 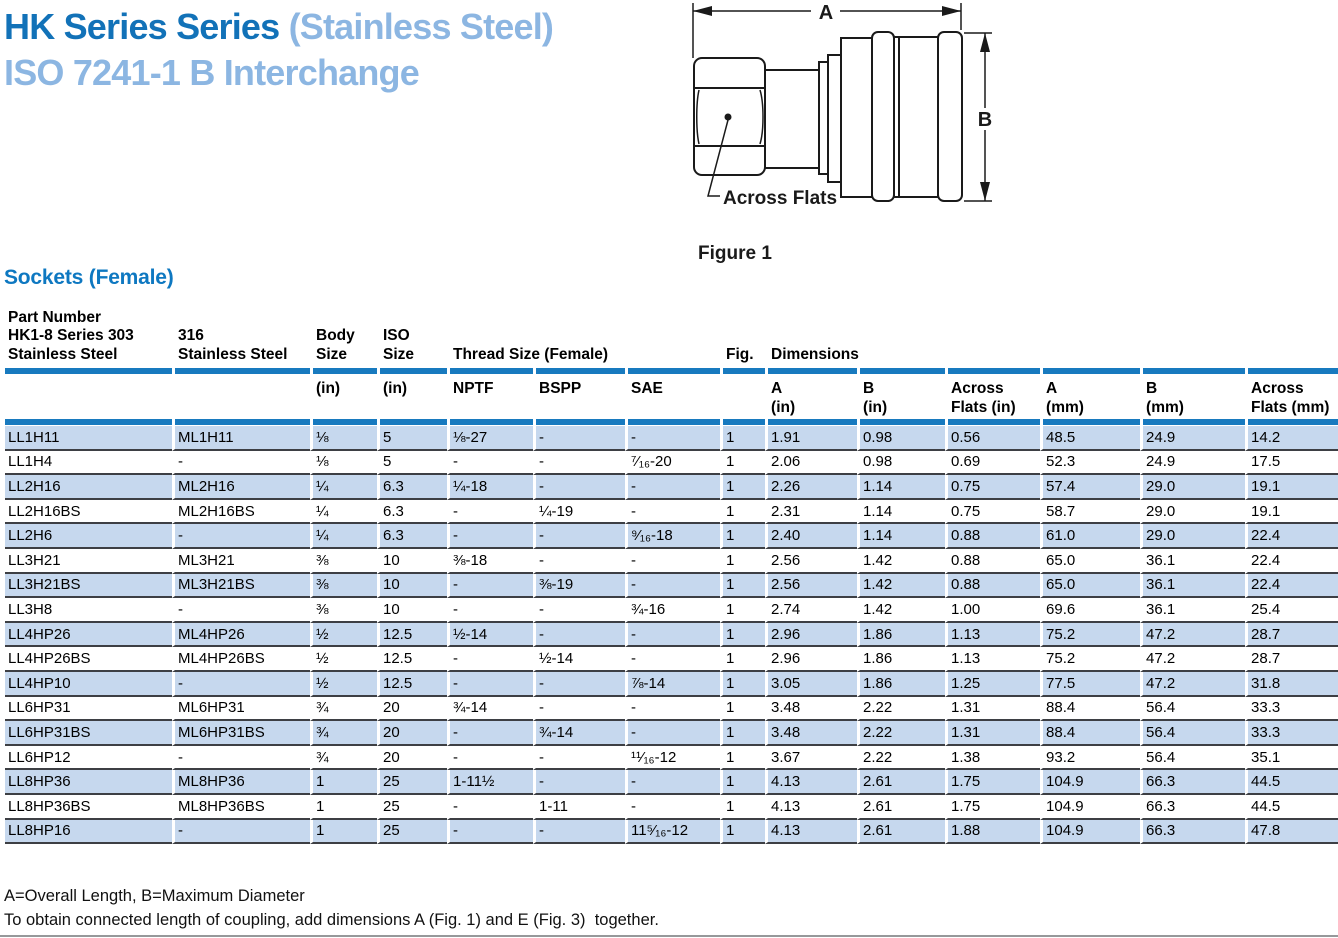 I want to click on across-flats-label: Across Flats, so click(x=780, y=198).